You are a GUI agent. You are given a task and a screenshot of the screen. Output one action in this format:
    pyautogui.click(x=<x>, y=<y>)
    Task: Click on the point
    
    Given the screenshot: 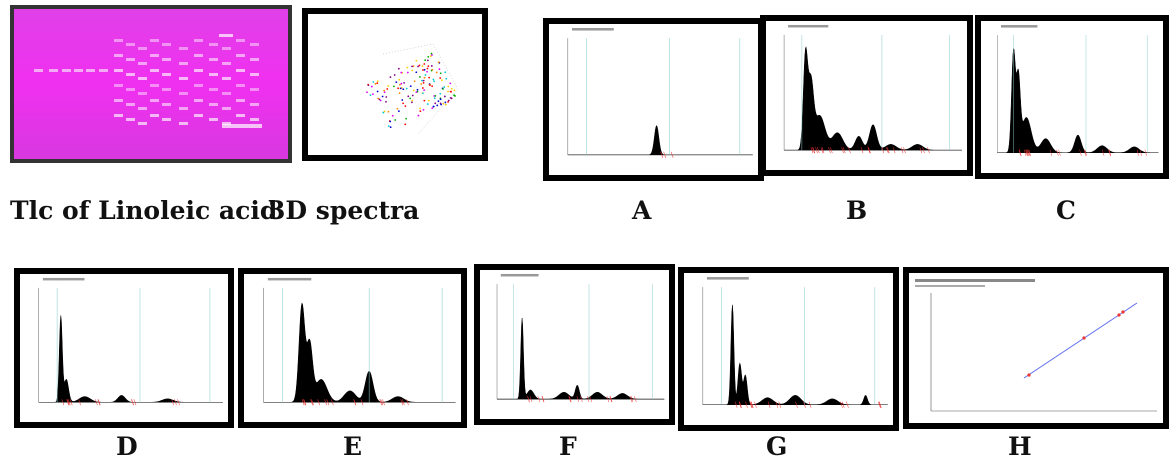 What is the action you would take?
    pyautogui.click(x=1084, y=338)
    